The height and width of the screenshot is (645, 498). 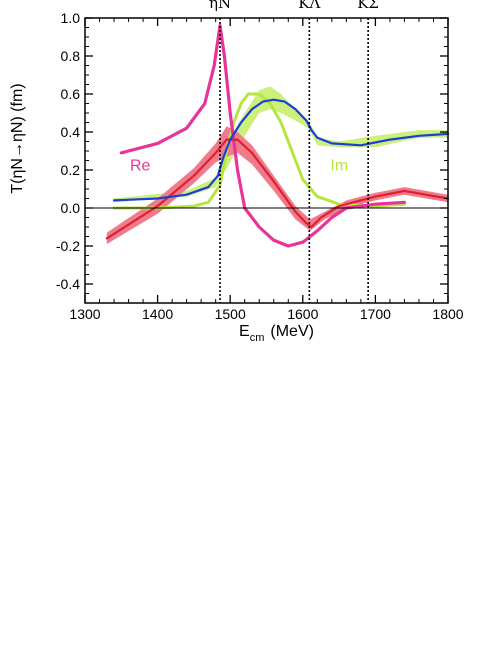 I want to click on y-tick-label-4: 0.2, so click(x=71, y=170).